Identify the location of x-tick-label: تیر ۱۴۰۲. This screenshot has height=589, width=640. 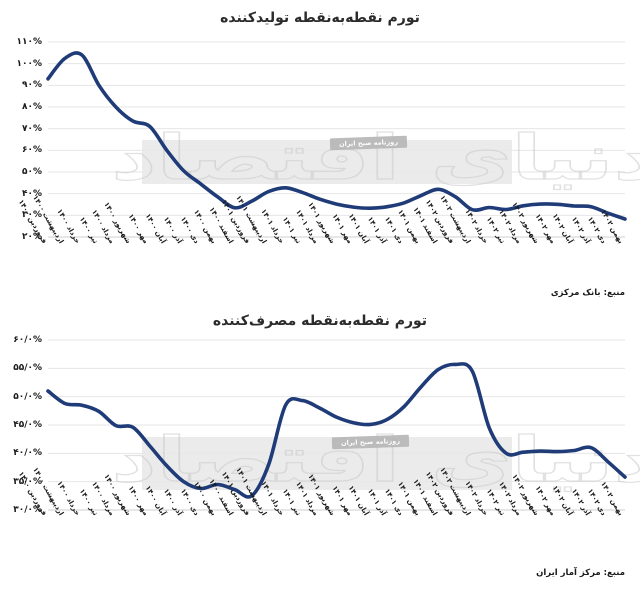
(495, 502).